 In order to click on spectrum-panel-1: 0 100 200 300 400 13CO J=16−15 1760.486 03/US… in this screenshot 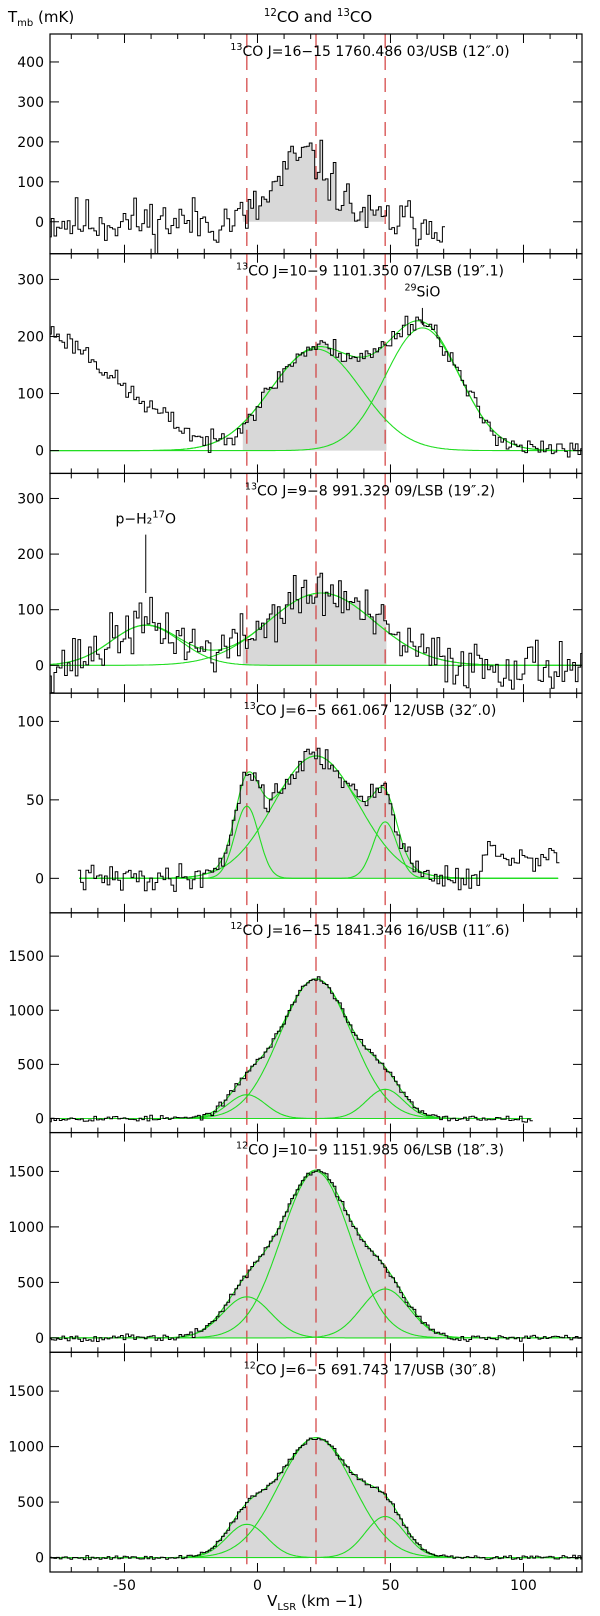, I will do `click(300, 144)`.